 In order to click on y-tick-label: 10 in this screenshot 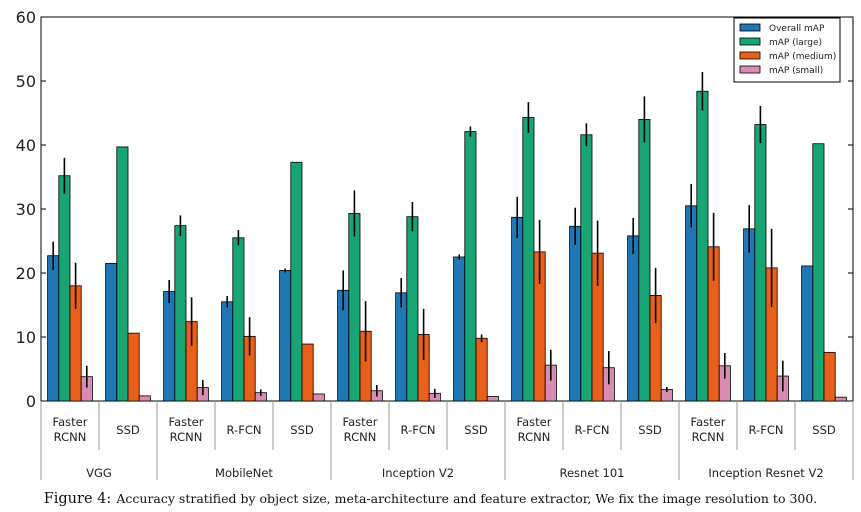, I will do `click(26, 337)`.